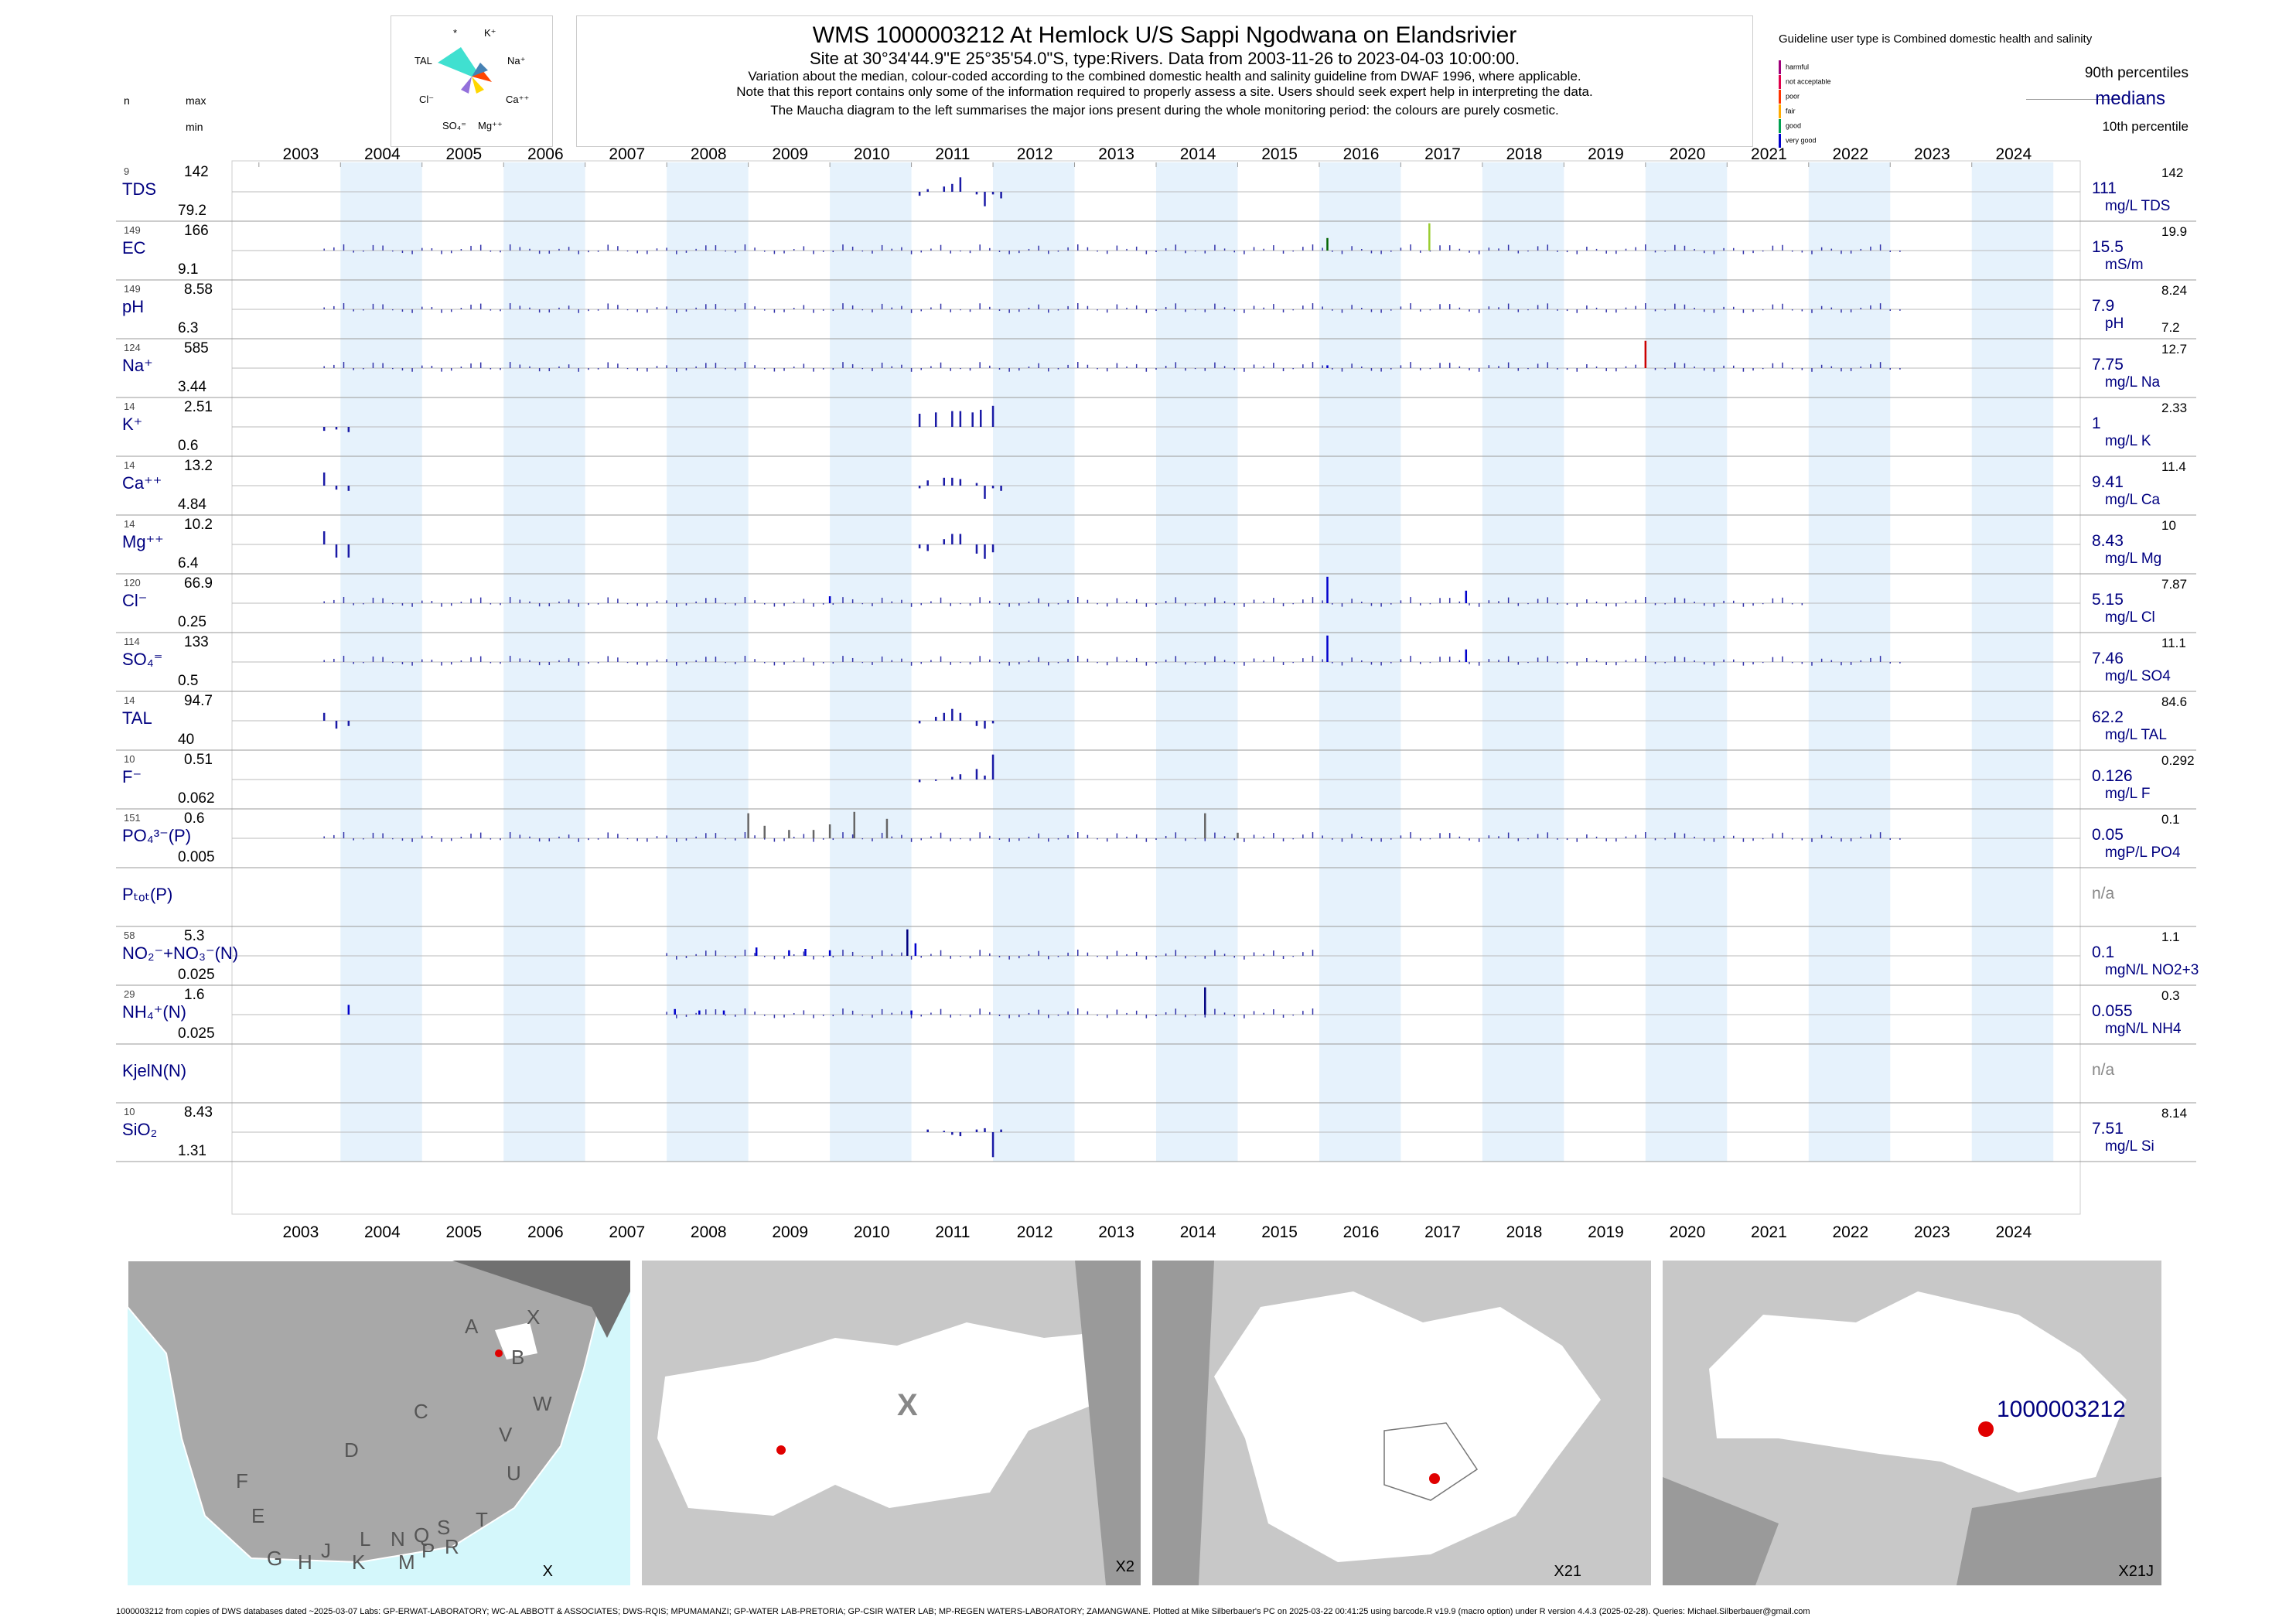  Describe the element at coordinates (2136, 735) in the screenshot. I see `panel-unit-9: mg/L TAL` at that location.